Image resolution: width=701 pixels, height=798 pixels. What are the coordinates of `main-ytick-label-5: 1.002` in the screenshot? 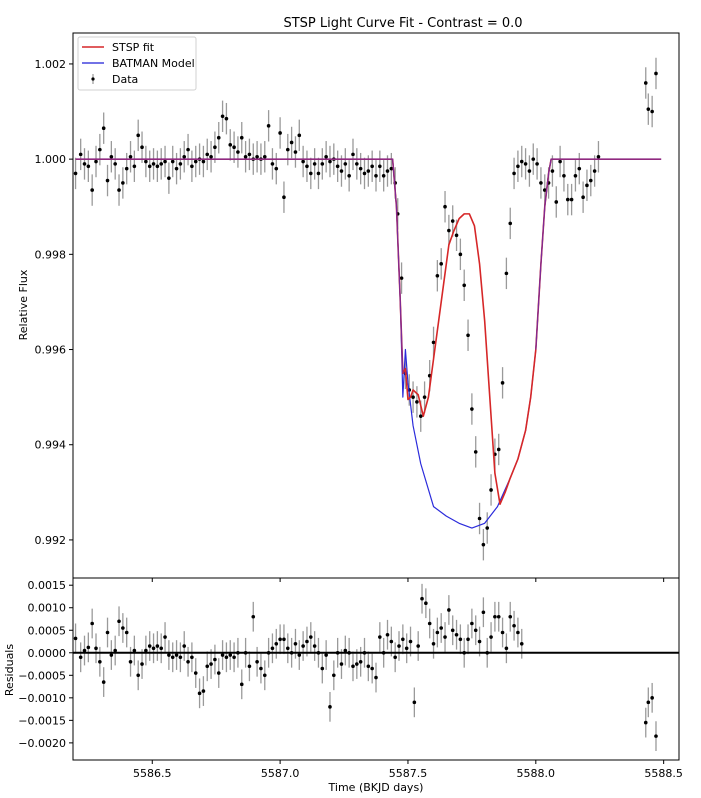 It's located at (51, 64).